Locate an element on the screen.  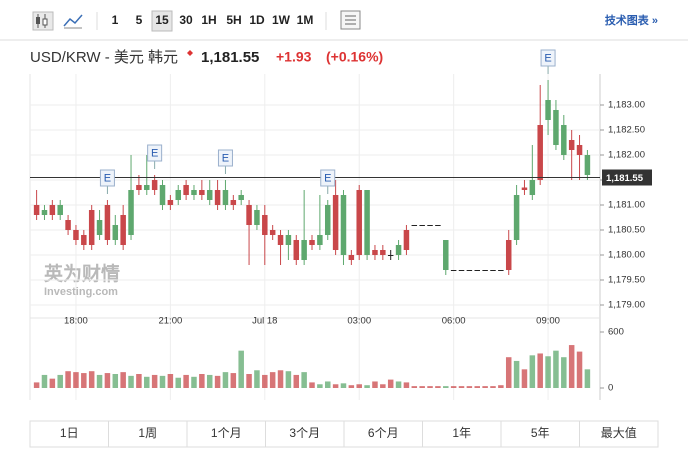
tech-chart-link: 技术图表 » is located at coordinates (631, 20).